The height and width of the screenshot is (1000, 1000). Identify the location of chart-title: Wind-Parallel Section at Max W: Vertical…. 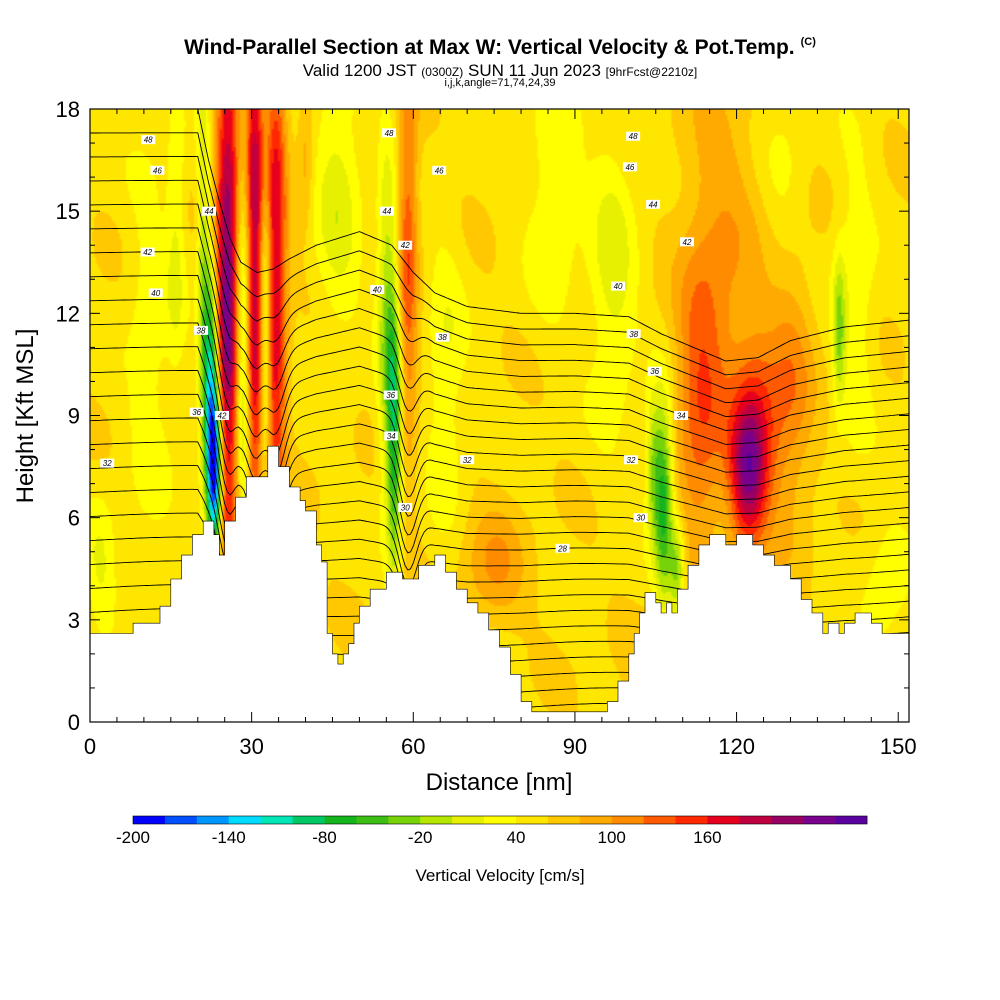
(500, 48).